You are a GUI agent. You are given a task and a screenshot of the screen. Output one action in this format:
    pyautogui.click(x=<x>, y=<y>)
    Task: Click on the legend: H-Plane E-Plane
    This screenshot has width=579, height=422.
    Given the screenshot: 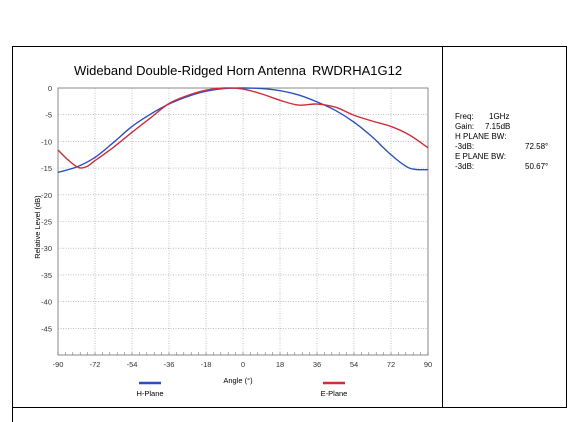 What is the action you would take?
    pyautogui.click(x=242, y=389)
    